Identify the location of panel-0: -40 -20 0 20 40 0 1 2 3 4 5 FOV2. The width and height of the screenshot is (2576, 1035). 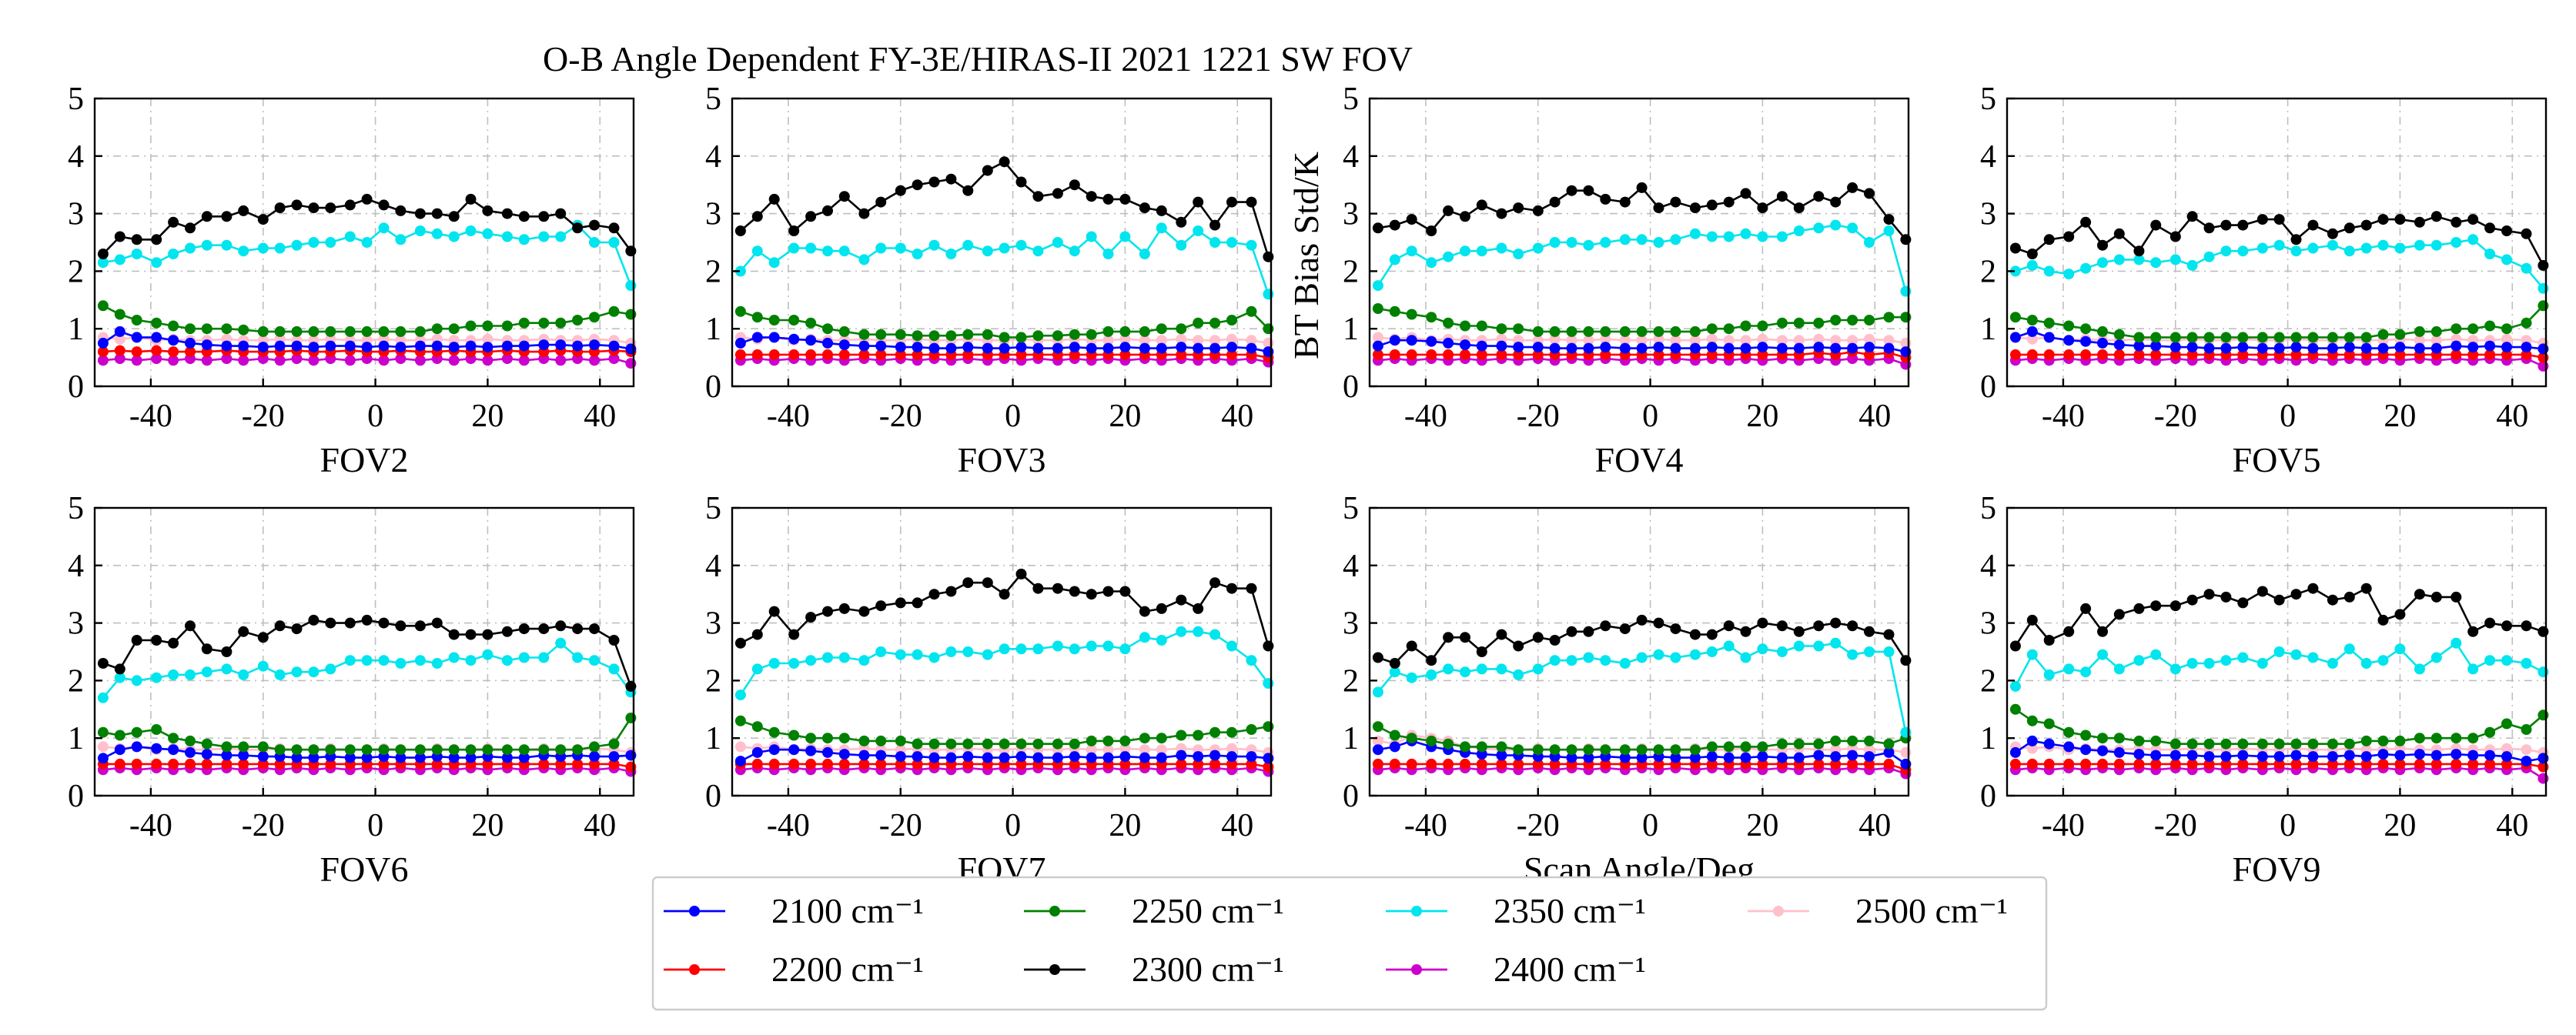
(353, 280).